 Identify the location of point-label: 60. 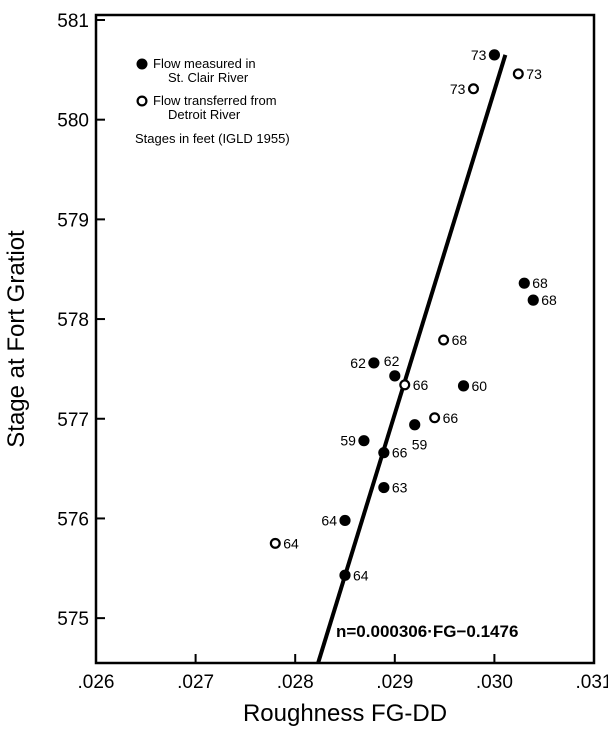
(480, 386).